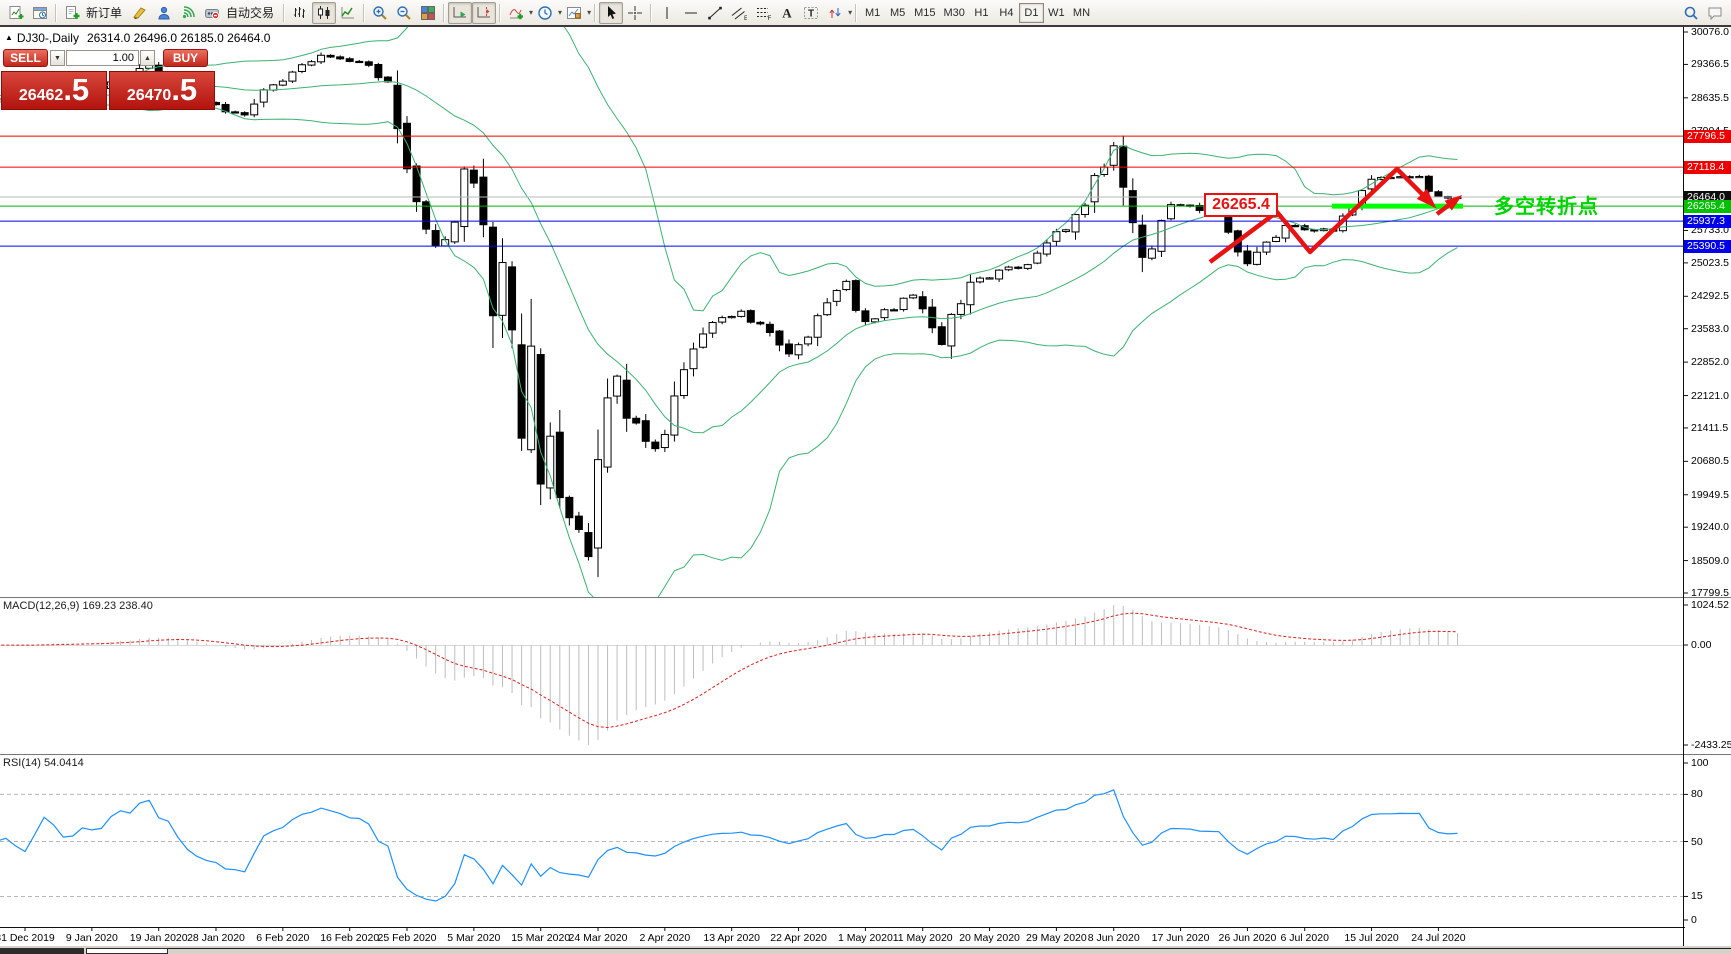 This screenshot has width=1731, height=954. What do you see at coordinates (127, 951) in the screenshot?
I see `tab-strip-active-segment` at bounding box center [127, 951].